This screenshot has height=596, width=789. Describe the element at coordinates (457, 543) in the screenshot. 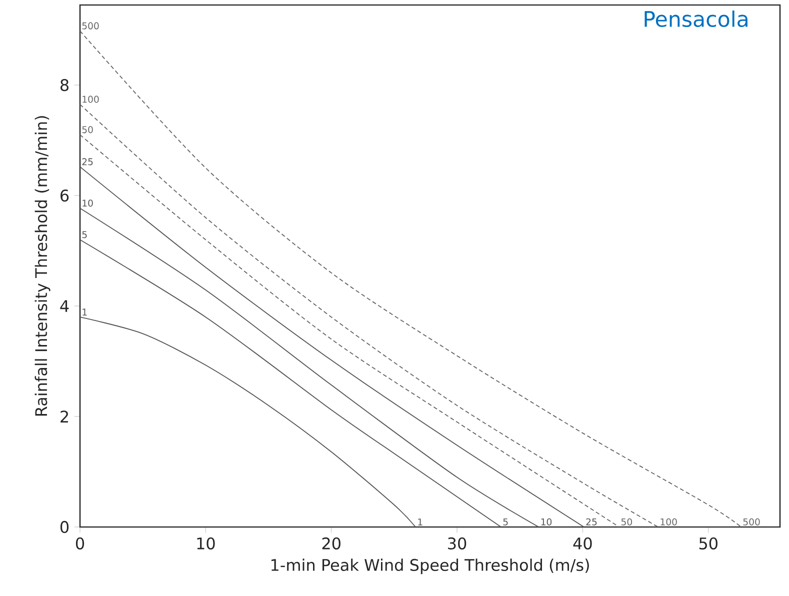

I see `x-tick-label: 30` at that location.